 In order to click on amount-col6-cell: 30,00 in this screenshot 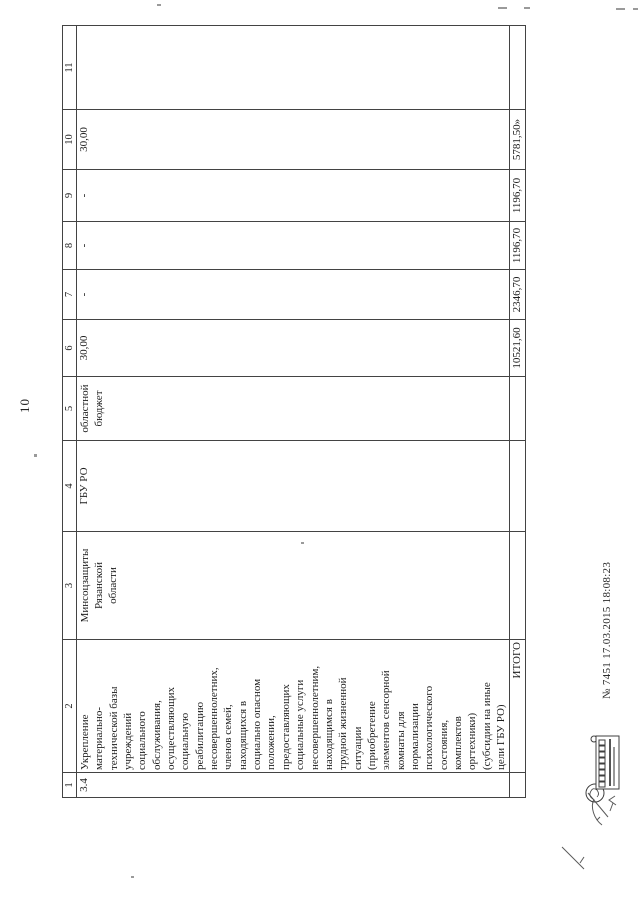, I will do `click(293, 348)`.